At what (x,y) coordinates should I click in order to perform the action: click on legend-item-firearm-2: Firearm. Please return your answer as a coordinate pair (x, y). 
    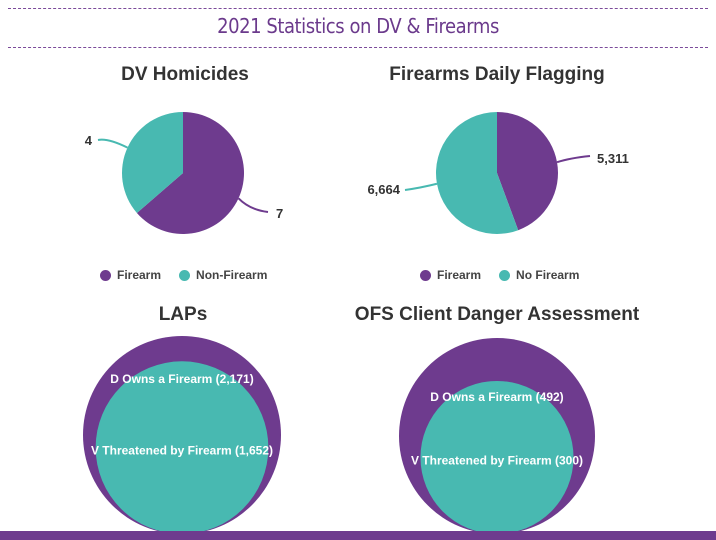
    Looking at the image, I should click on (450, 275).